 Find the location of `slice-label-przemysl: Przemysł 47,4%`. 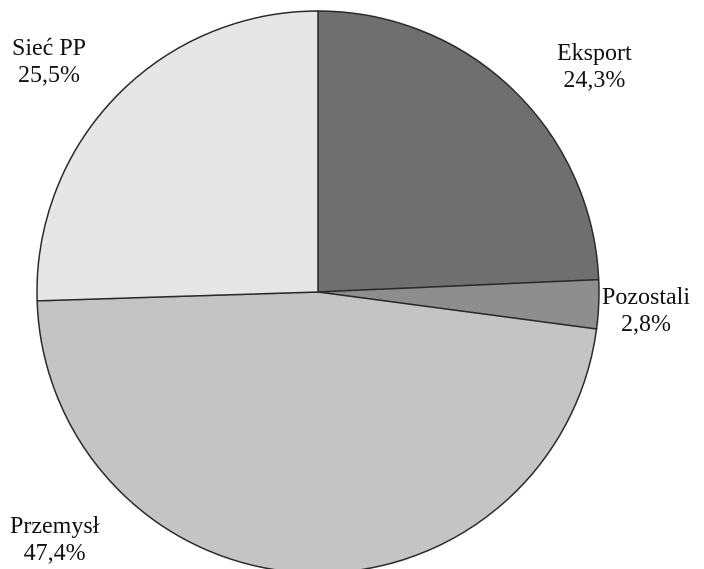

slice-label-przemysl: Przemysł 47,4% is located at coordinates (54, 540).